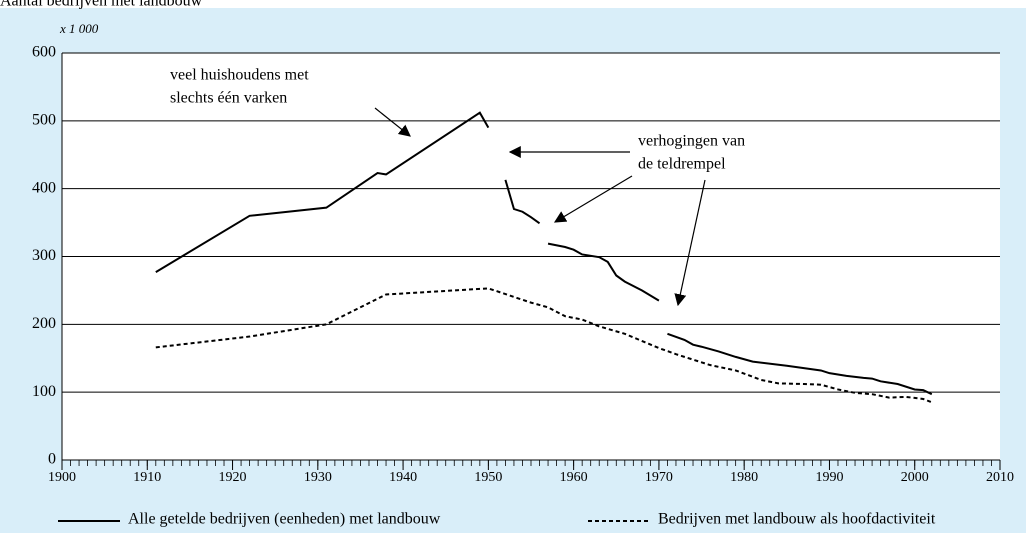 Image resolution: width=1026 pixels, height=538 pixels. I want to click on y-tick-label: 400, so click(44, 187).